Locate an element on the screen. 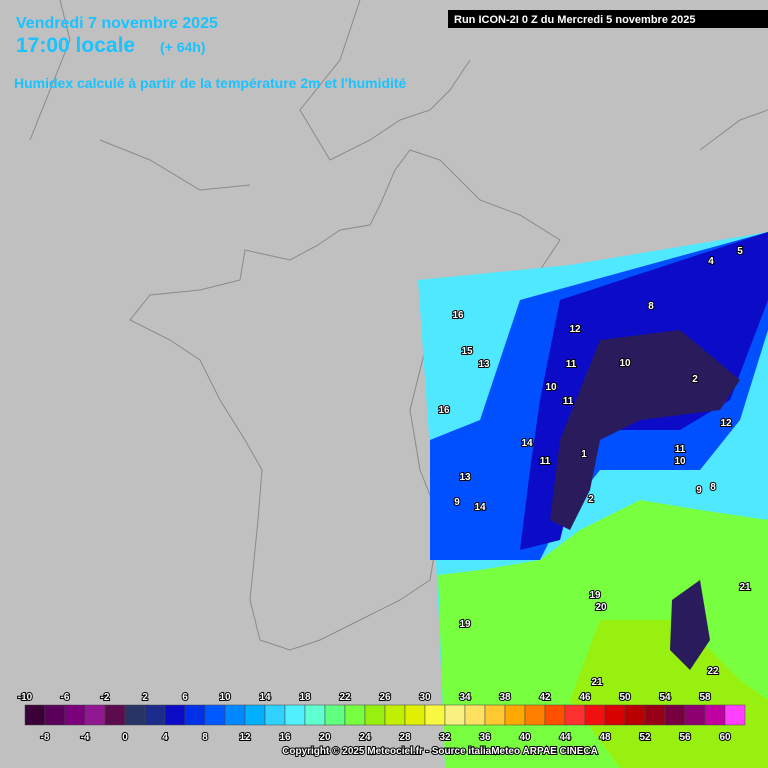 The height and width of the screenshot is (768, 768). scale-label: 52 is located at coordinates (645, 737).